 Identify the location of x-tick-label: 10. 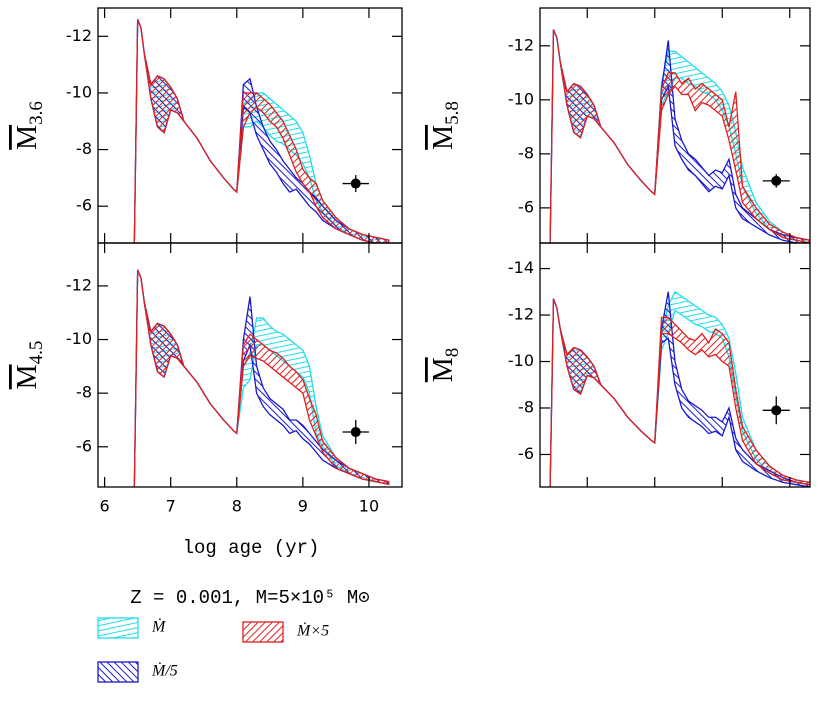
(369, 506).